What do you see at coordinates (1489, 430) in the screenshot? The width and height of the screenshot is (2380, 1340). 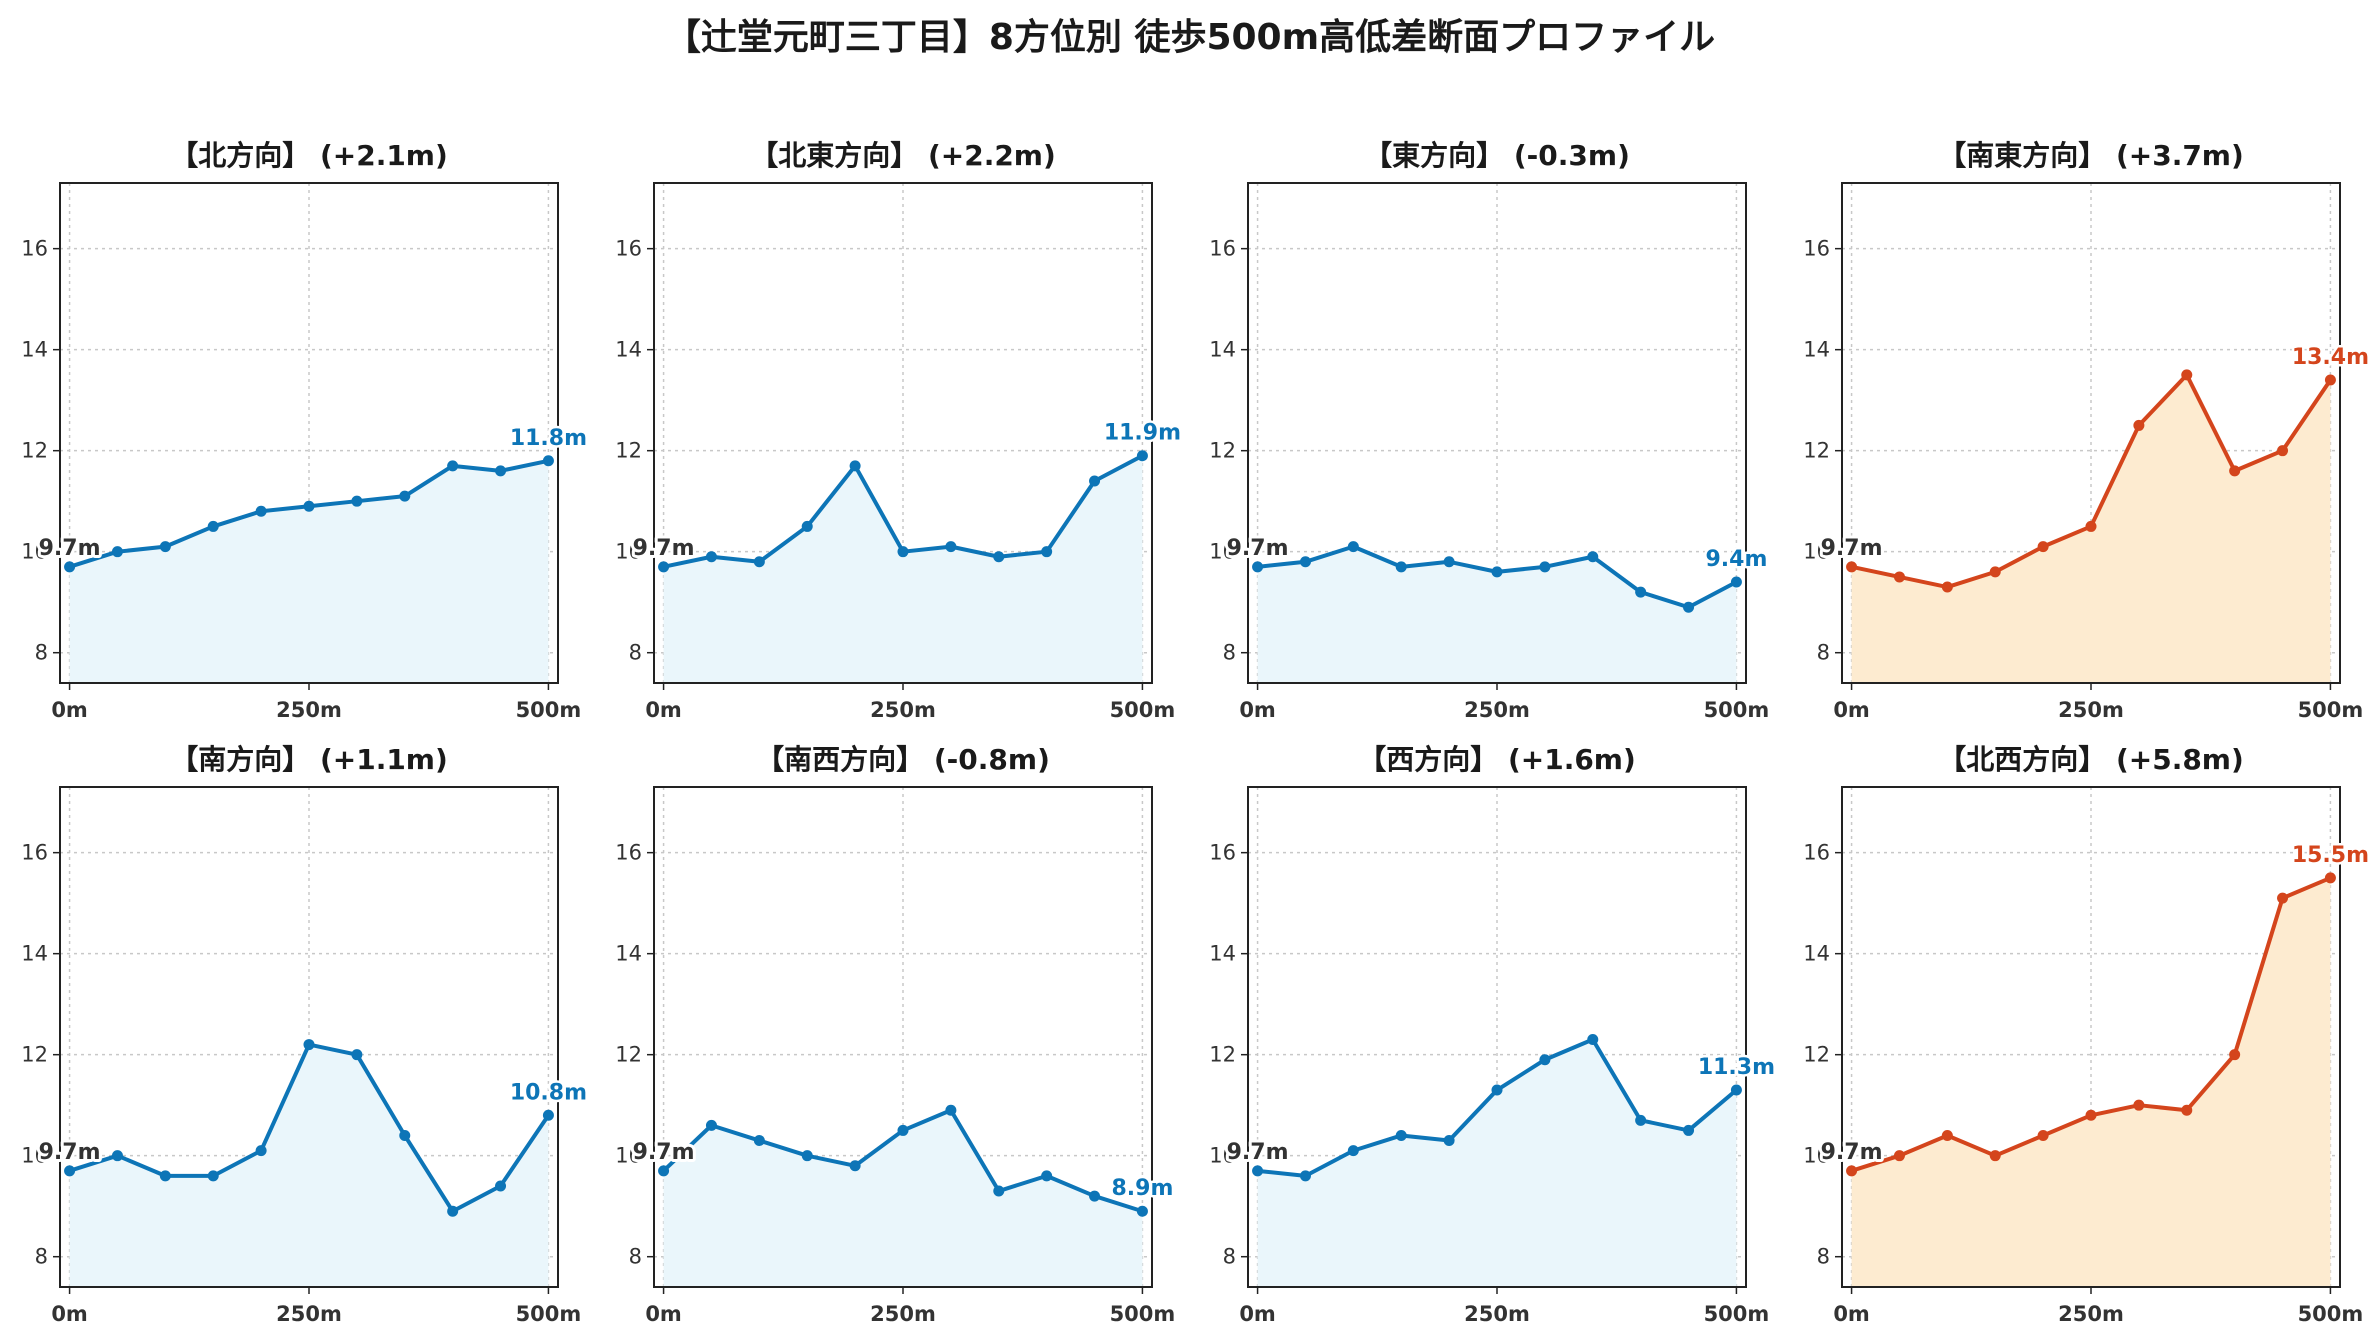 I see `subplot-3: 【東方向】 (-0.3m) 8 10 12 14 16 0m 250m 500m 9.7m 9.4m` at bounding box center [1489, 430].